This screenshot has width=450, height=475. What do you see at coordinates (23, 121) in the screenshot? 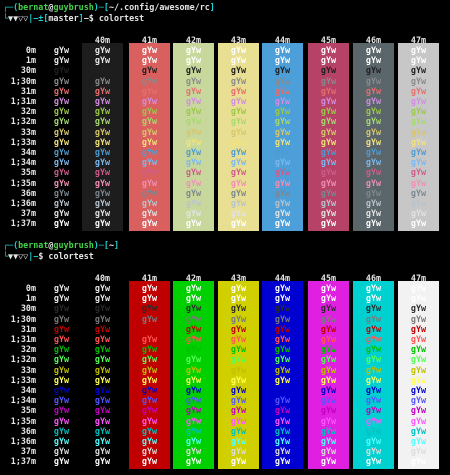
I see `row-label: 1;32m` at bounding box center [23, 121].